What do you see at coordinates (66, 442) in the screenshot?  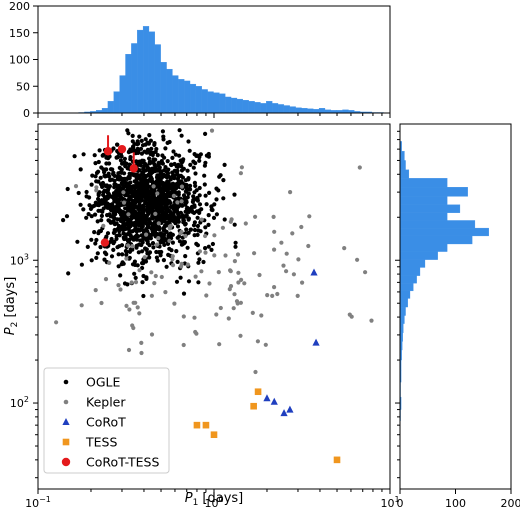 I see `legend-marker` at bounding box center [66, 442].